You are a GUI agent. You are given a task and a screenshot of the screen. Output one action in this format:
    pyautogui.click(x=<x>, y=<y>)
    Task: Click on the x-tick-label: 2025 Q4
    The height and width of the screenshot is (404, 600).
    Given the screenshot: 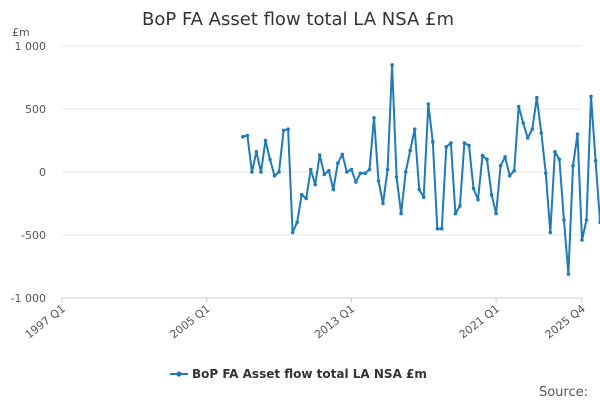 What is the action you would take?
    pyautogui.click(x=565, y=321)
    